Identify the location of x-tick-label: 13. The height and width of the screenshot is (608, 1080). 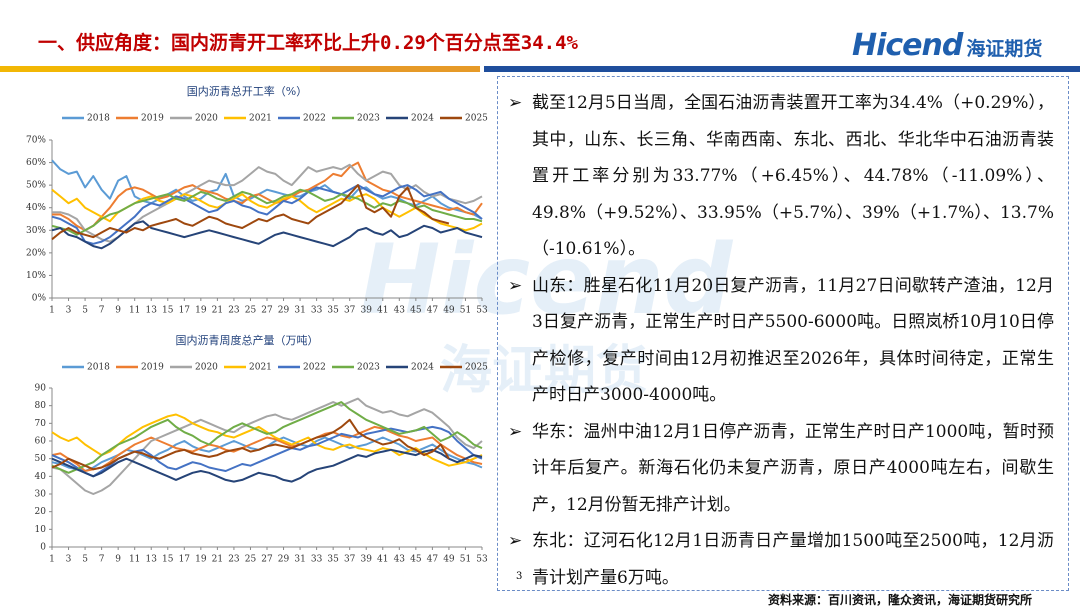
(152, 311).